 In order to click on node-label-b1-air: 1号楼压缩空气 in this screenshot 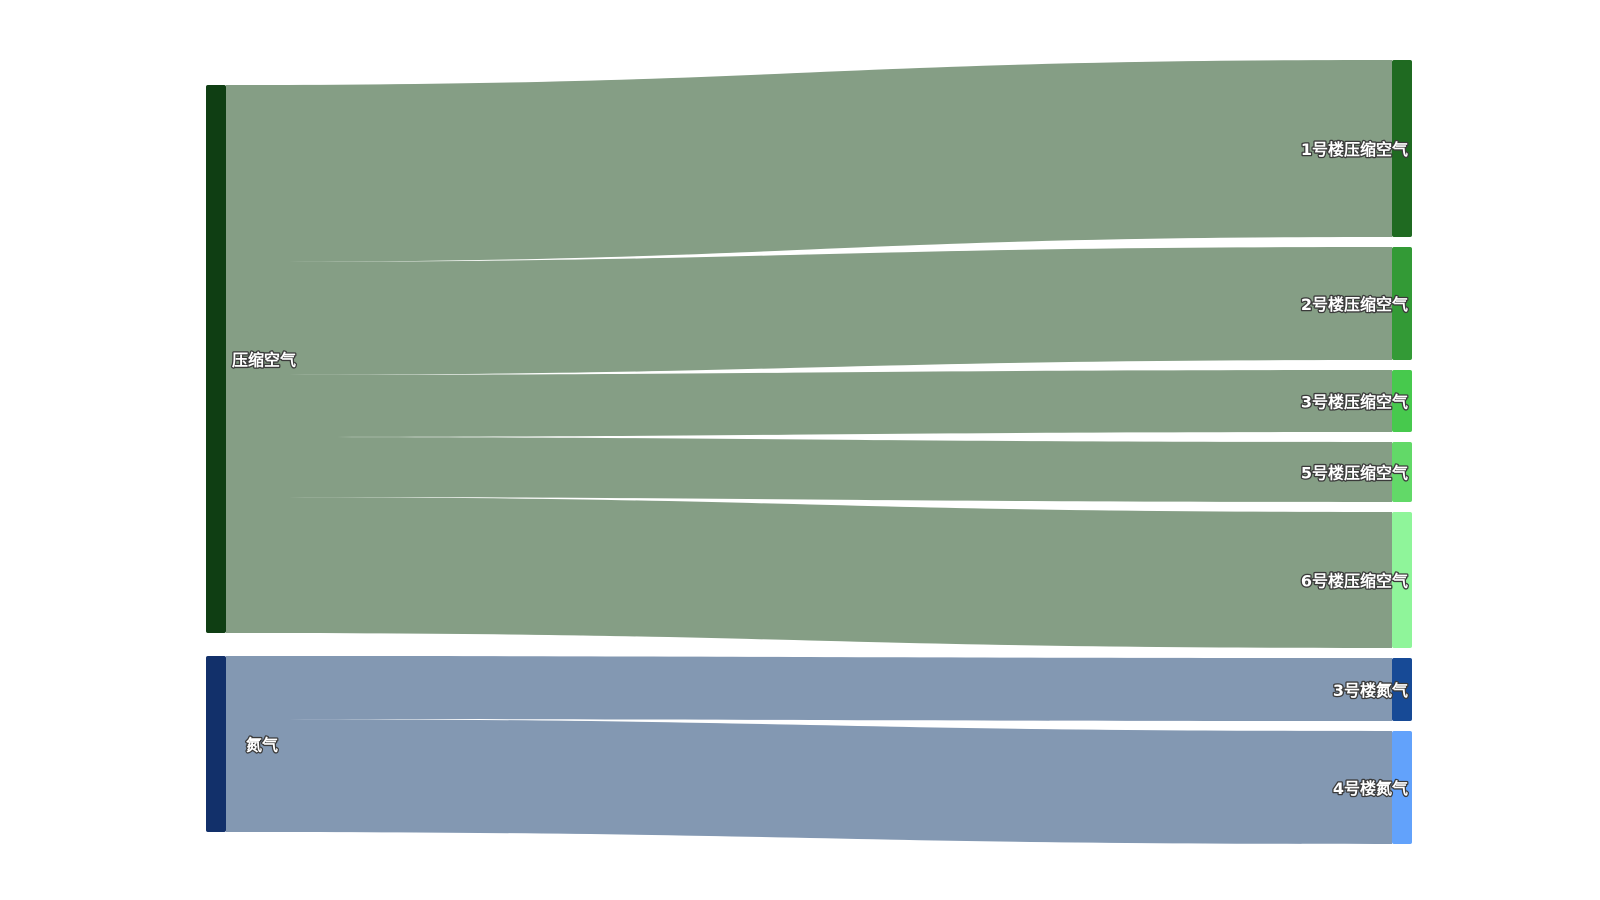, I will do `click(1354, 149)`.